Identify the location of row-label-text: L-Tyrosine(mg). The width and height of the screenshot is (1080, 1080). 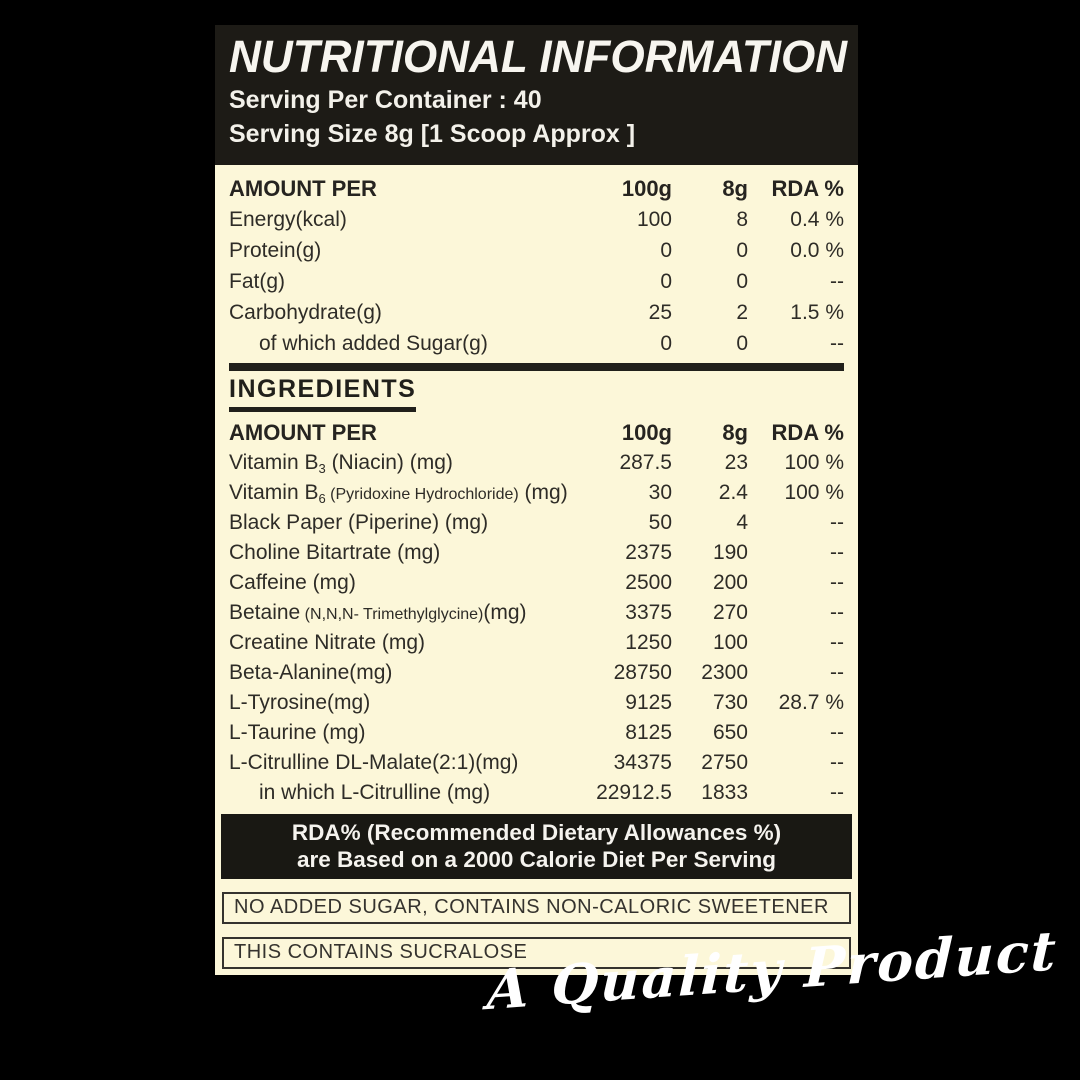
(300, 702).